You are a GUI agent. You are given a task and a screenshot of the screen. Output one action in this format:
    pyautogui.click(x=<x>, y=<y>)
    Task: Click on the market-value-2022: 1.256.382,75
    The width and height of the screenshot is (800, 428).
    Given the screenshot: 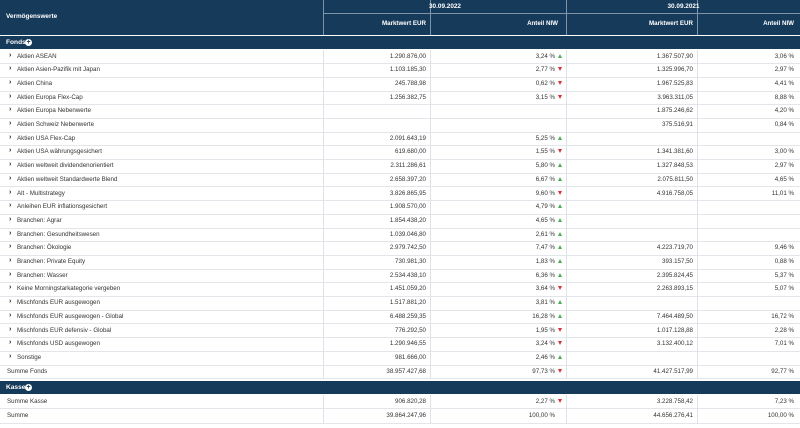 What is the action you would take?
    pyautogui.click(x=407, y=97)
    